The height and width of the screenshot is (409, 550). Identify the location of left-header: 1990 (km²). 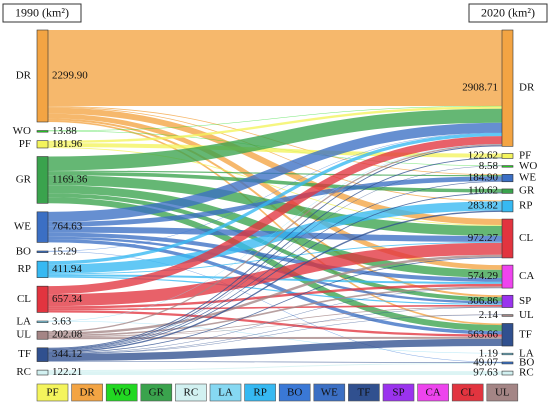
(42, 12).